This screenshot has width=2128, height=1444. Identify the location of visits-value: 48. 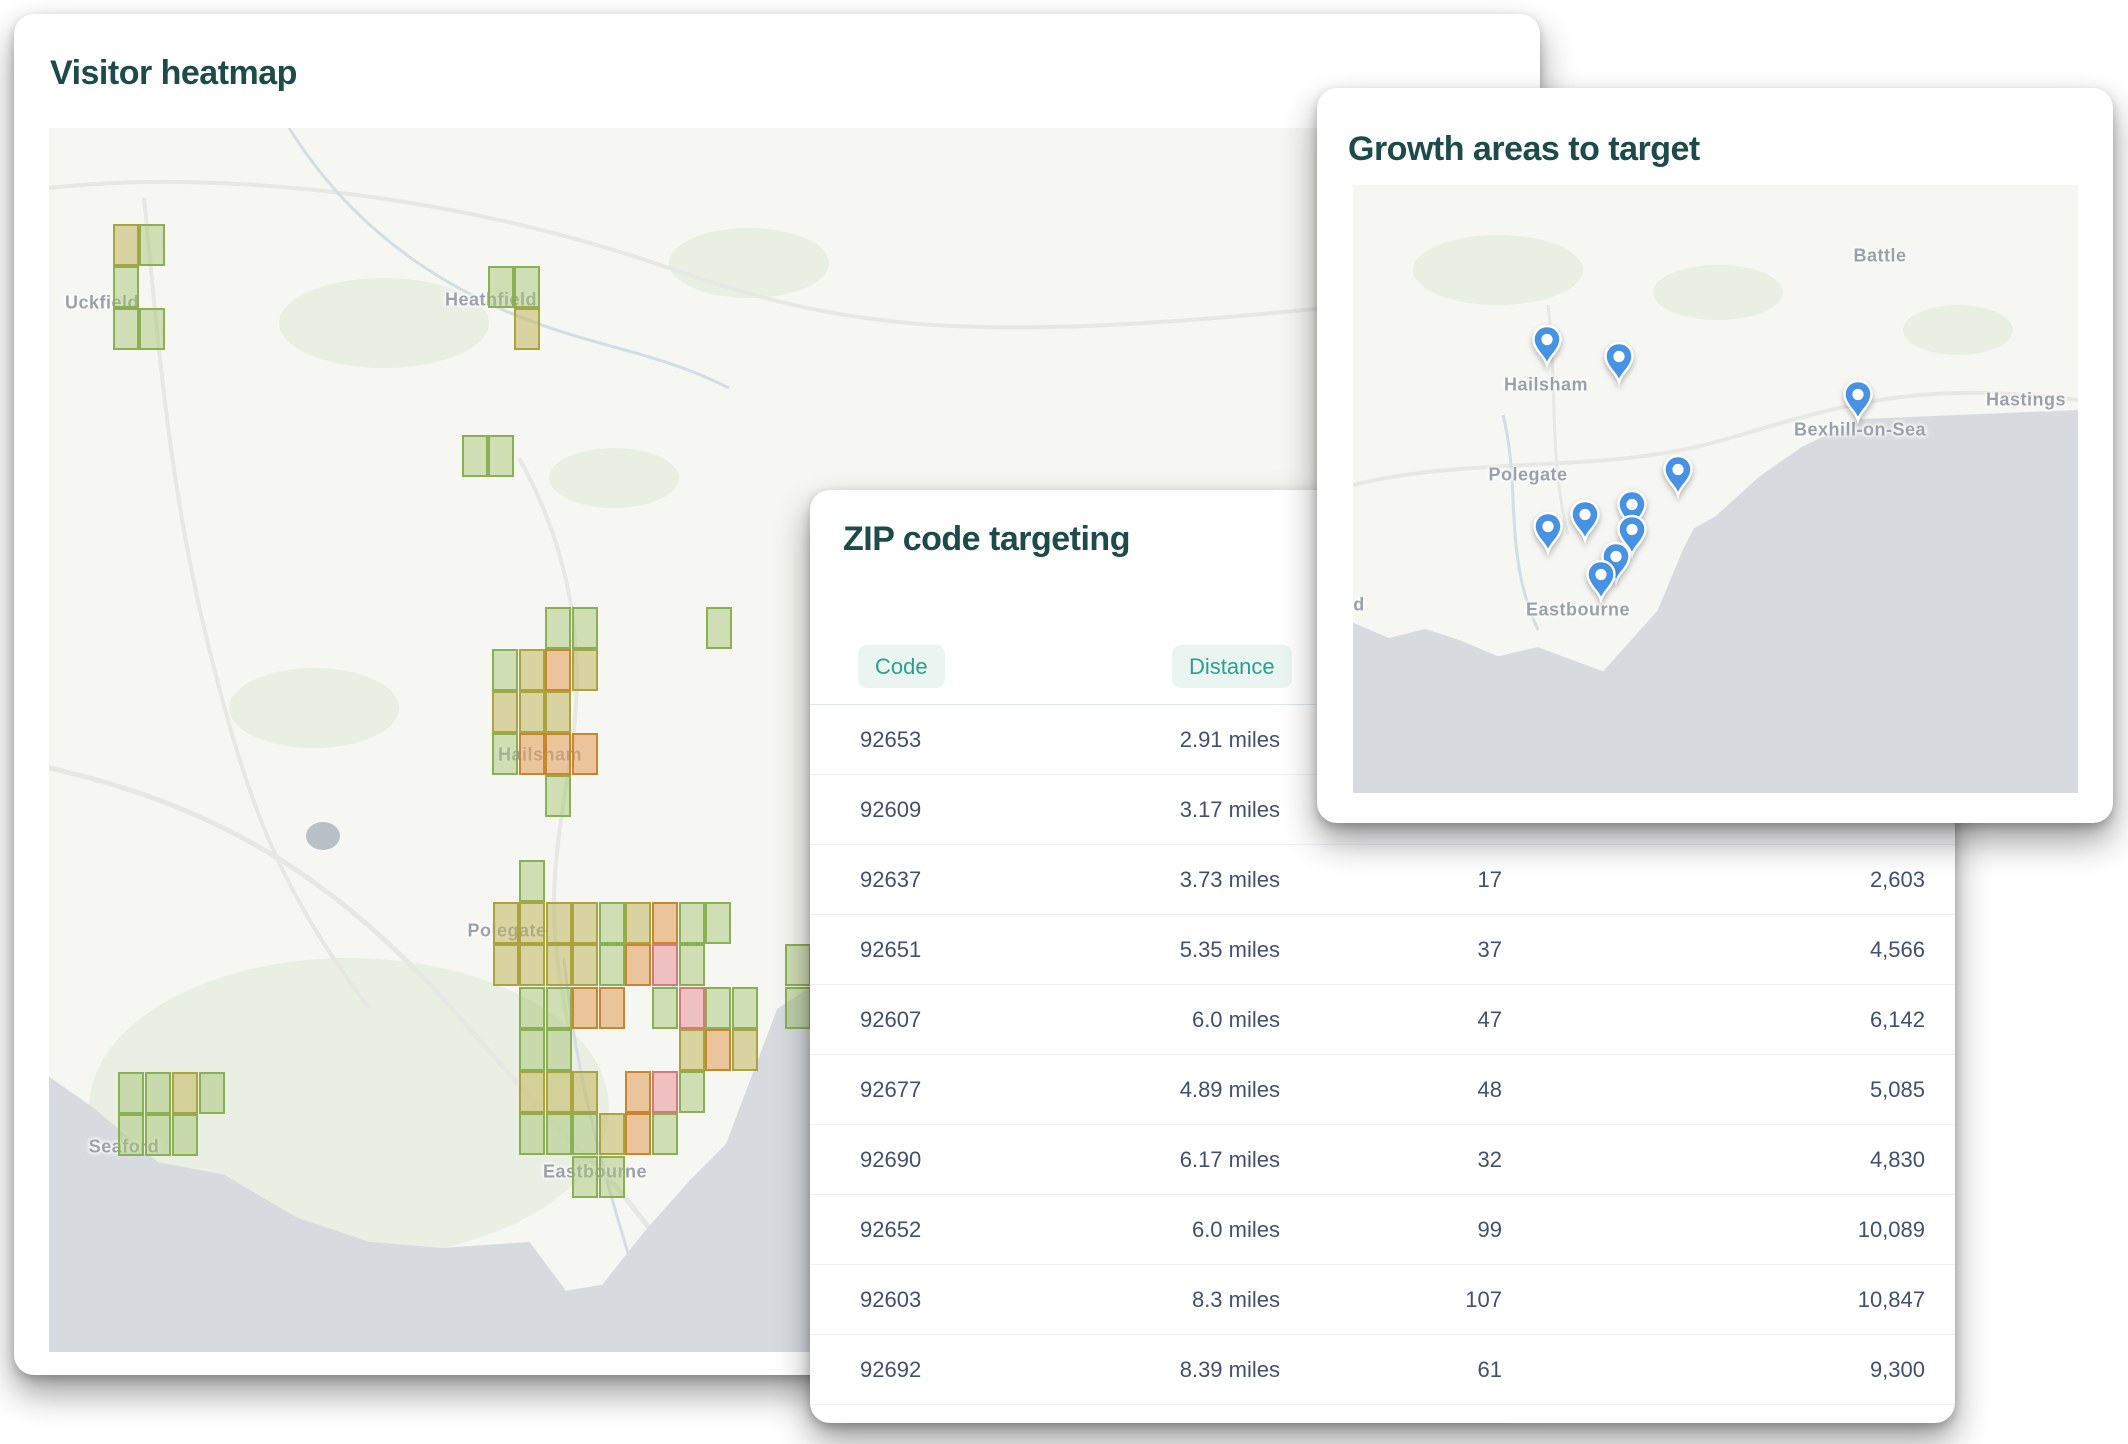
(1489, 1089).